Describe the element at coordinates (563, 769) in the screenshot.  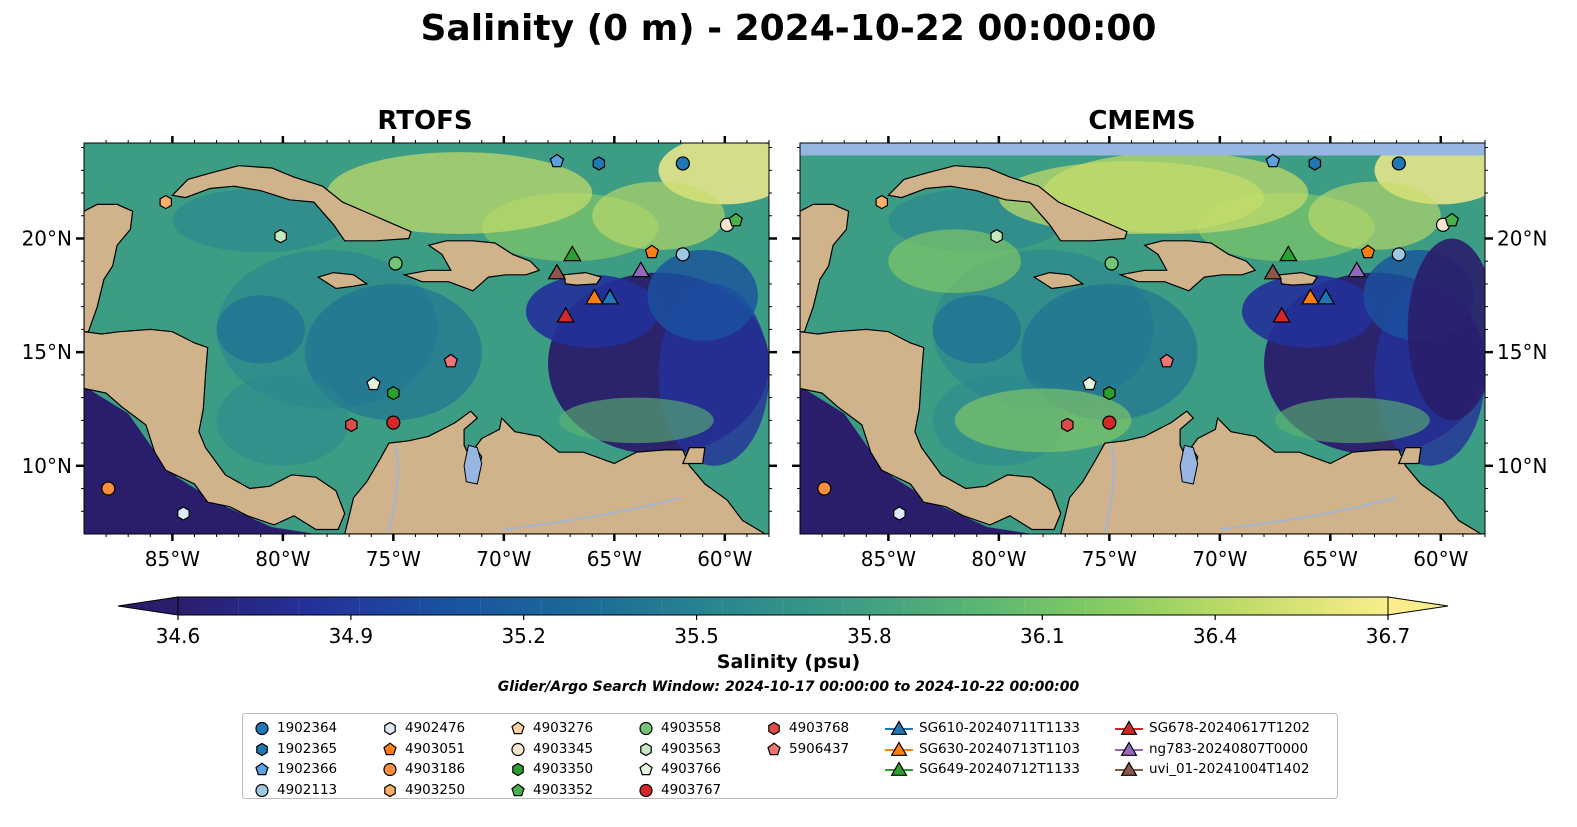
I see `legend-item-label: 4903350` at that location.